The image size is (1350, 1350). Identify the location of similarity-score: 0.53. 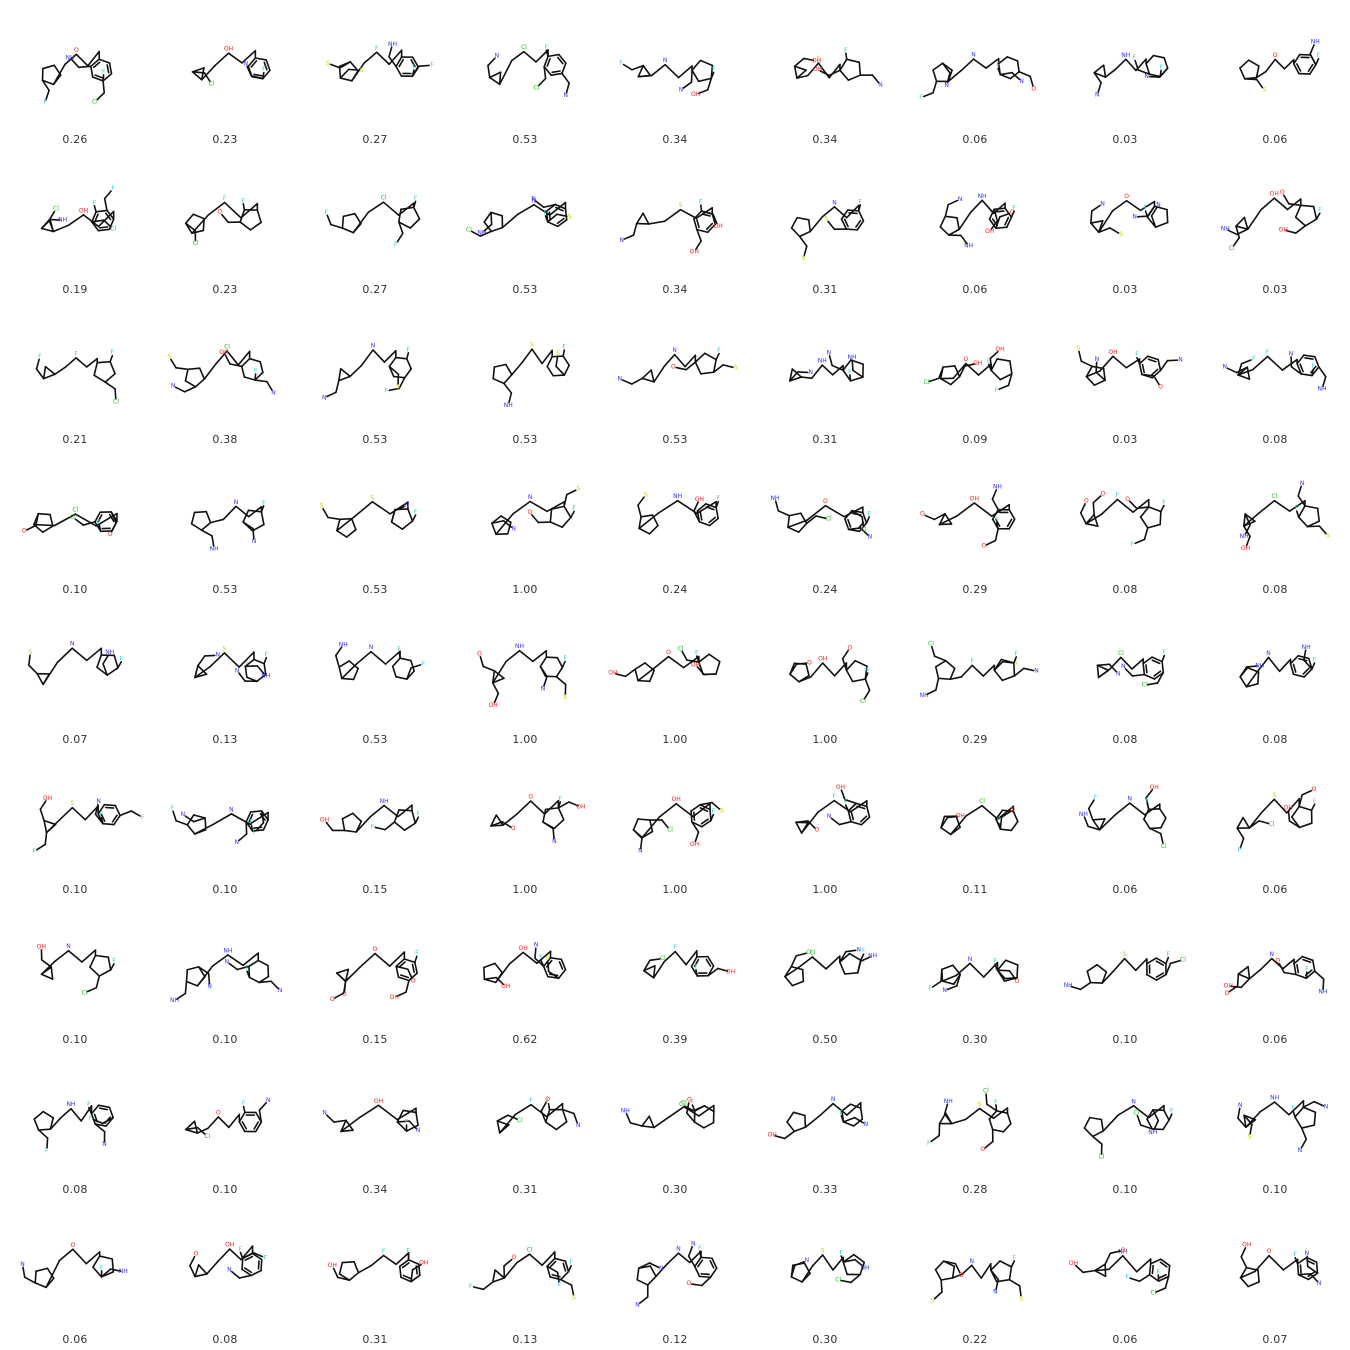
(525, 289).